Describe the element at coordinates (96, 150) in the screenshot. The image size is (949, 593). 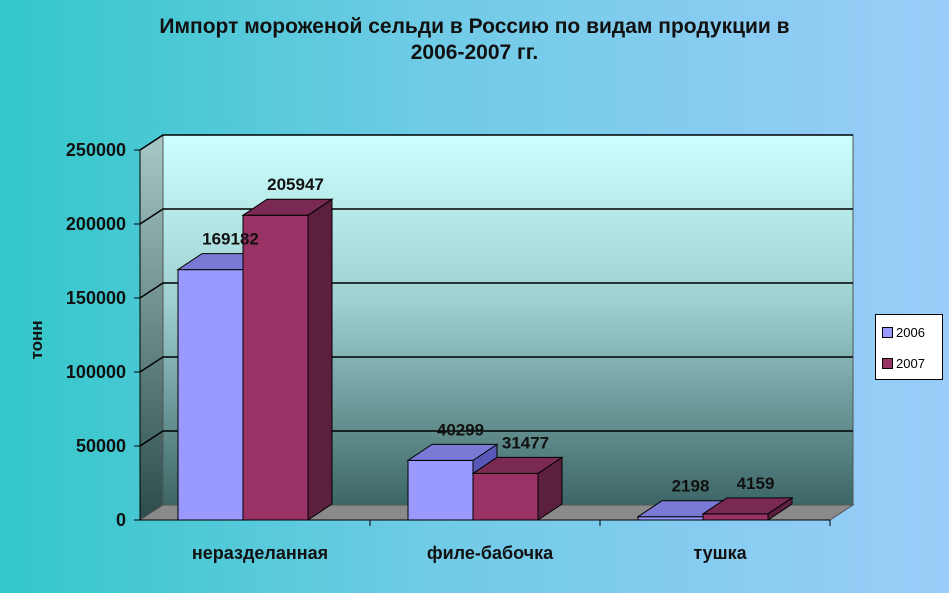
I see `y-tick-label: 250000` at that location.